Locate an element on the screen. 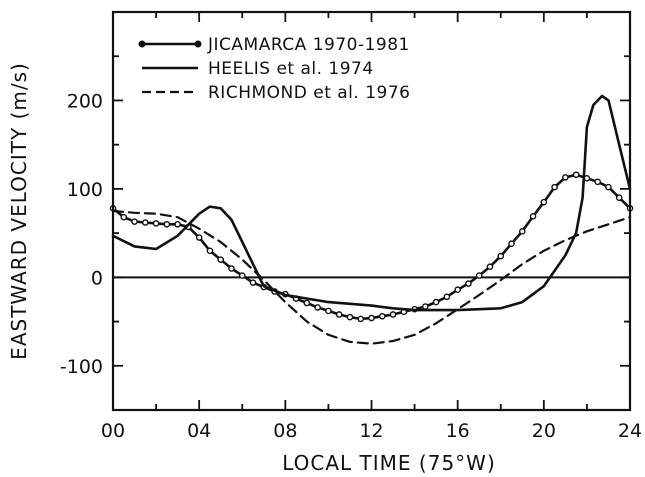 The width and height of the screenshot is (645, 477). y-tick-label: -100 is located at coordinates (81, 367).